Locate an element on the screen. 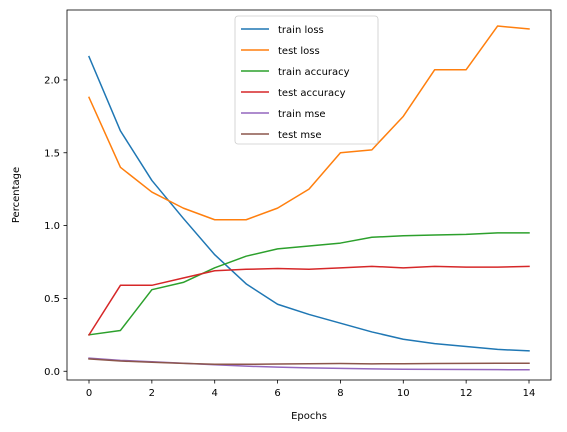  x-axis: 0 2 4 6 8 10 12 14 is located at coordinates (311, 389).